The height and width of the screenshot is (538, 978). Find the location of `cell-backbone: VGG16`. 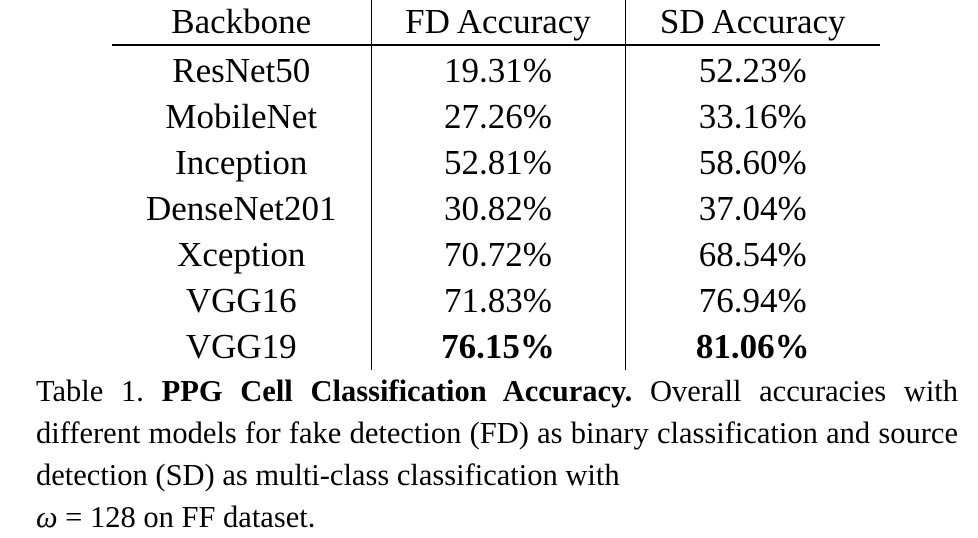

cell-backbone: VGG16 is located at coordinates (241, 300).